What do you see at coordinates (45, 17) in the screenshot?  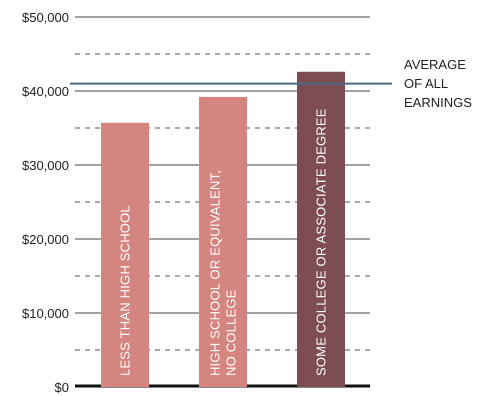 I see `y-tick-label: $50,000` at bounding box center [45, 17].